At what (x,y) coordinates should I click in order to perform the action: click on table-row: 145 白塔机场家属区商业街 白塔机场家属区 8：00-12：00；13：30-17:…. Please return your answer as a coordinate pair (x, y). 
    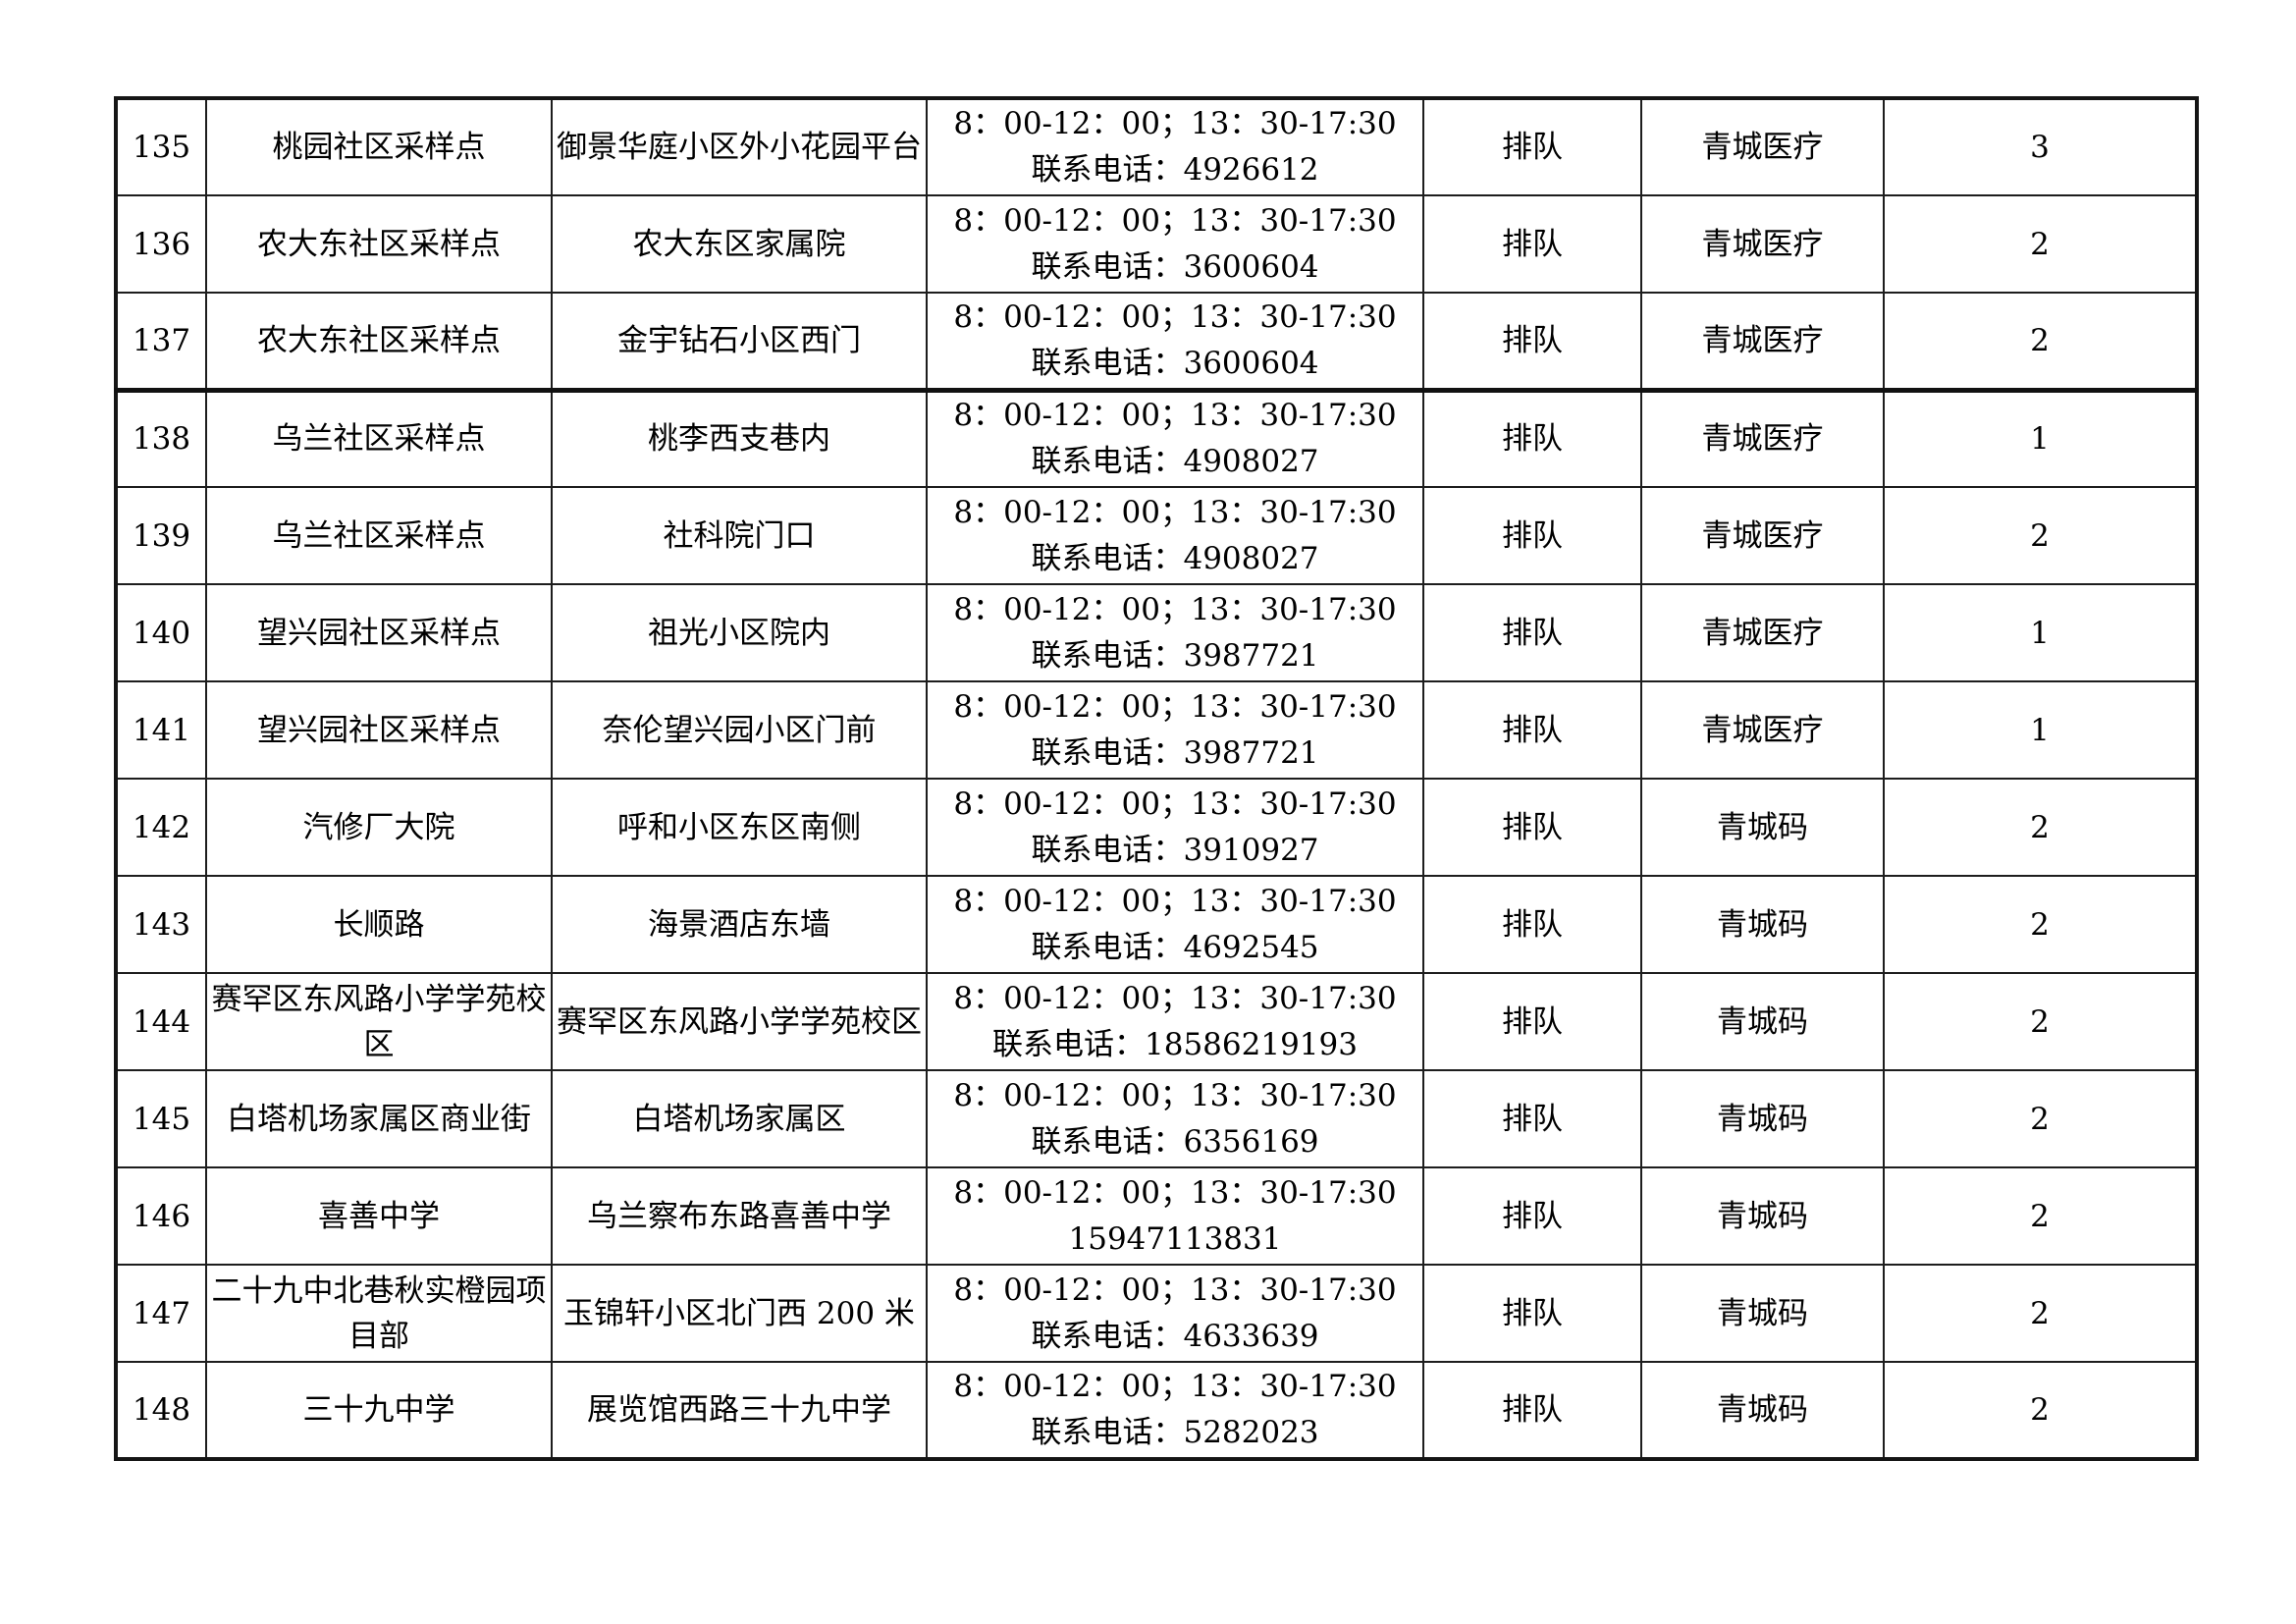
    Looking at the image, I should click on (1156, 1118).